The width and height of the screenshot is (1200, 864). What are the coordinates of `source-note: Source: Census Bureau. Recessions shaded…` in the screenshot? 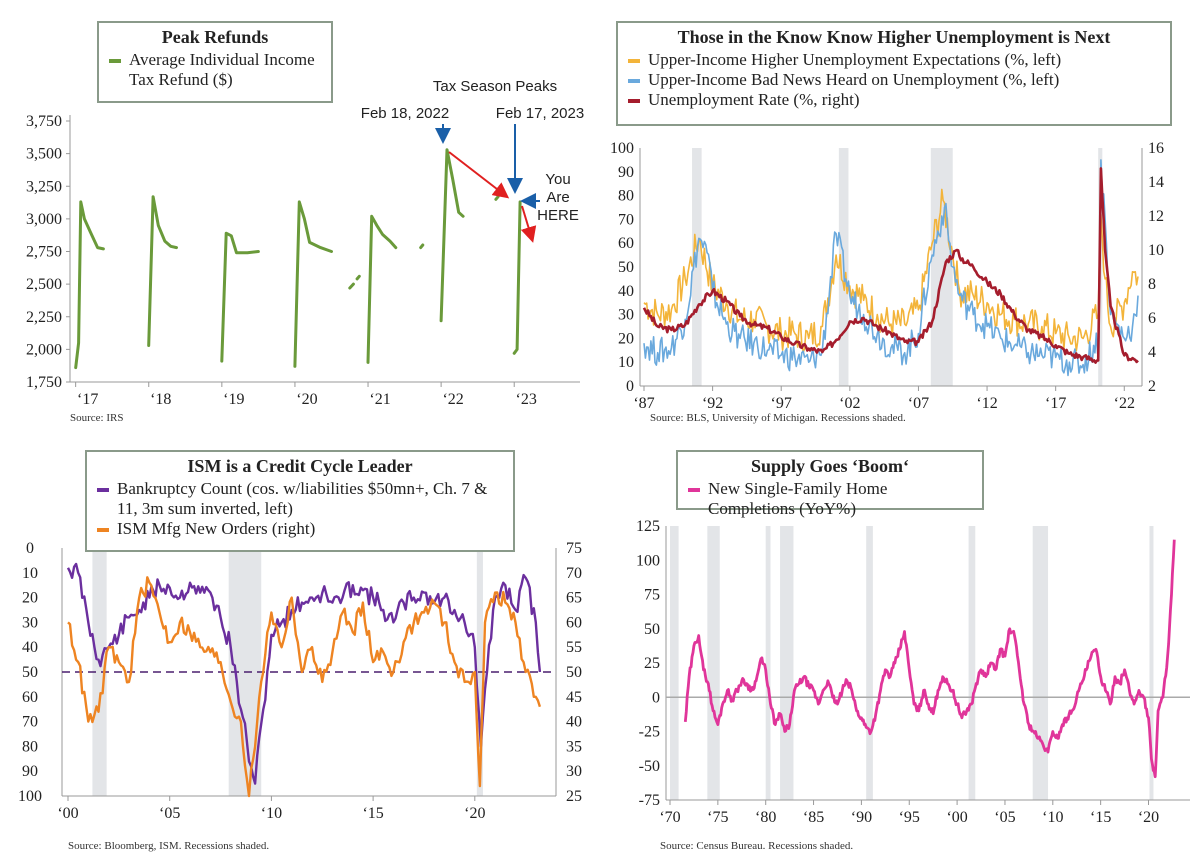 It's located at (757, 846).